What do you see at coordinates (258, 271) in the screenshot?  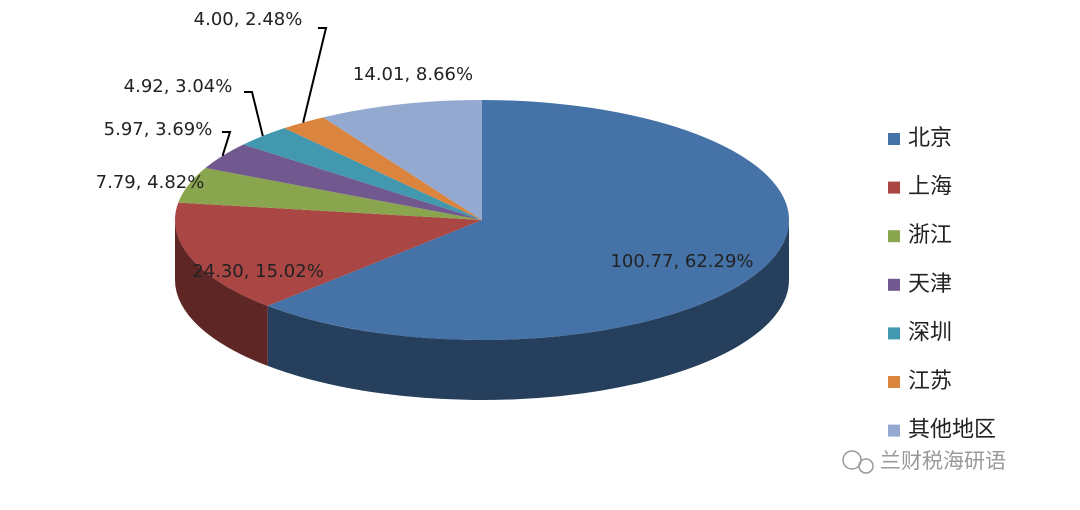 I see `data-label: 24.30, 15.02%` at bounding box center [258, 271].